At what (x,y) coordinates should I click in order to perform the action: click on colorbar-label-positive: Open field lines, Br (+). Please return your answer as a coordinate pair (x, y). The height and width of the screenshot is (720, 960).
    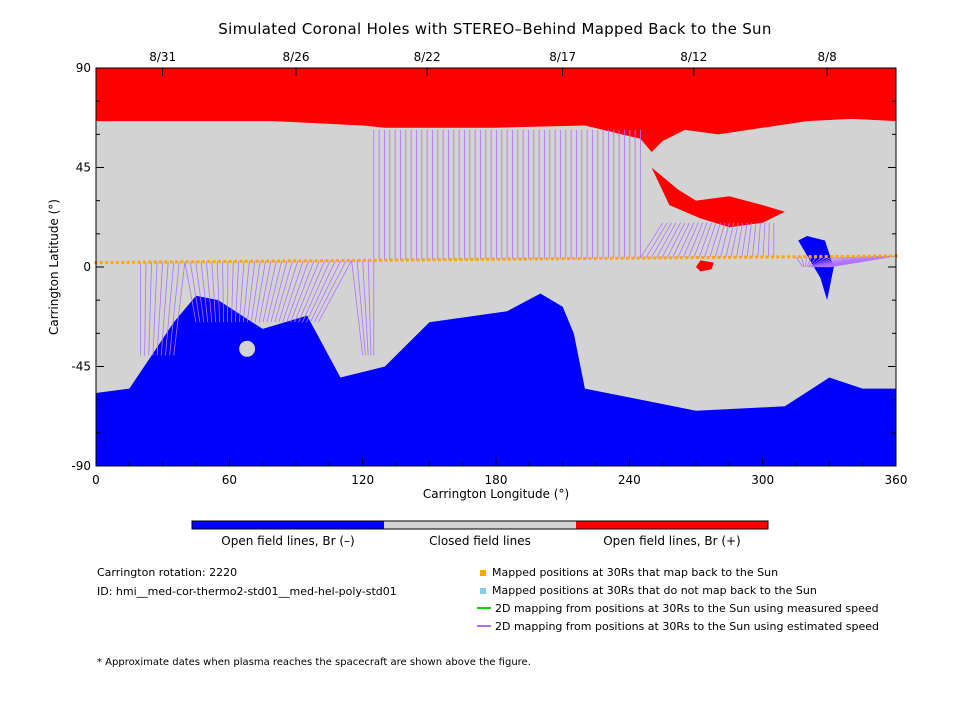
    Looking at the image, I should click on (672, 541).